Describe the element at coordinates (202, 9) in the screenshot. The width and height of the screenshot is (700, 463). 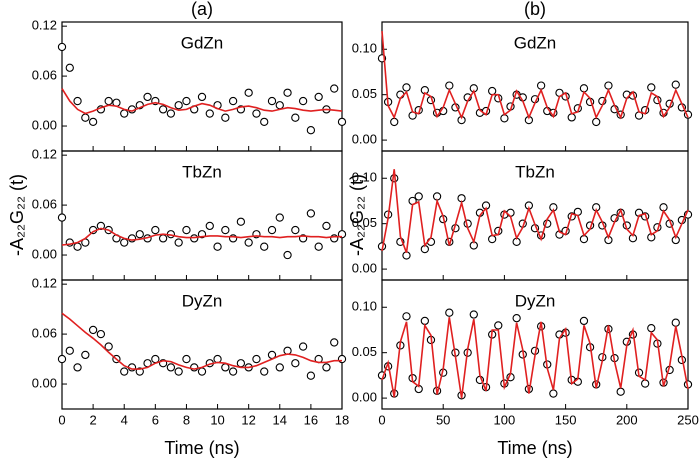
I see `panel-label: (a)` at that location.